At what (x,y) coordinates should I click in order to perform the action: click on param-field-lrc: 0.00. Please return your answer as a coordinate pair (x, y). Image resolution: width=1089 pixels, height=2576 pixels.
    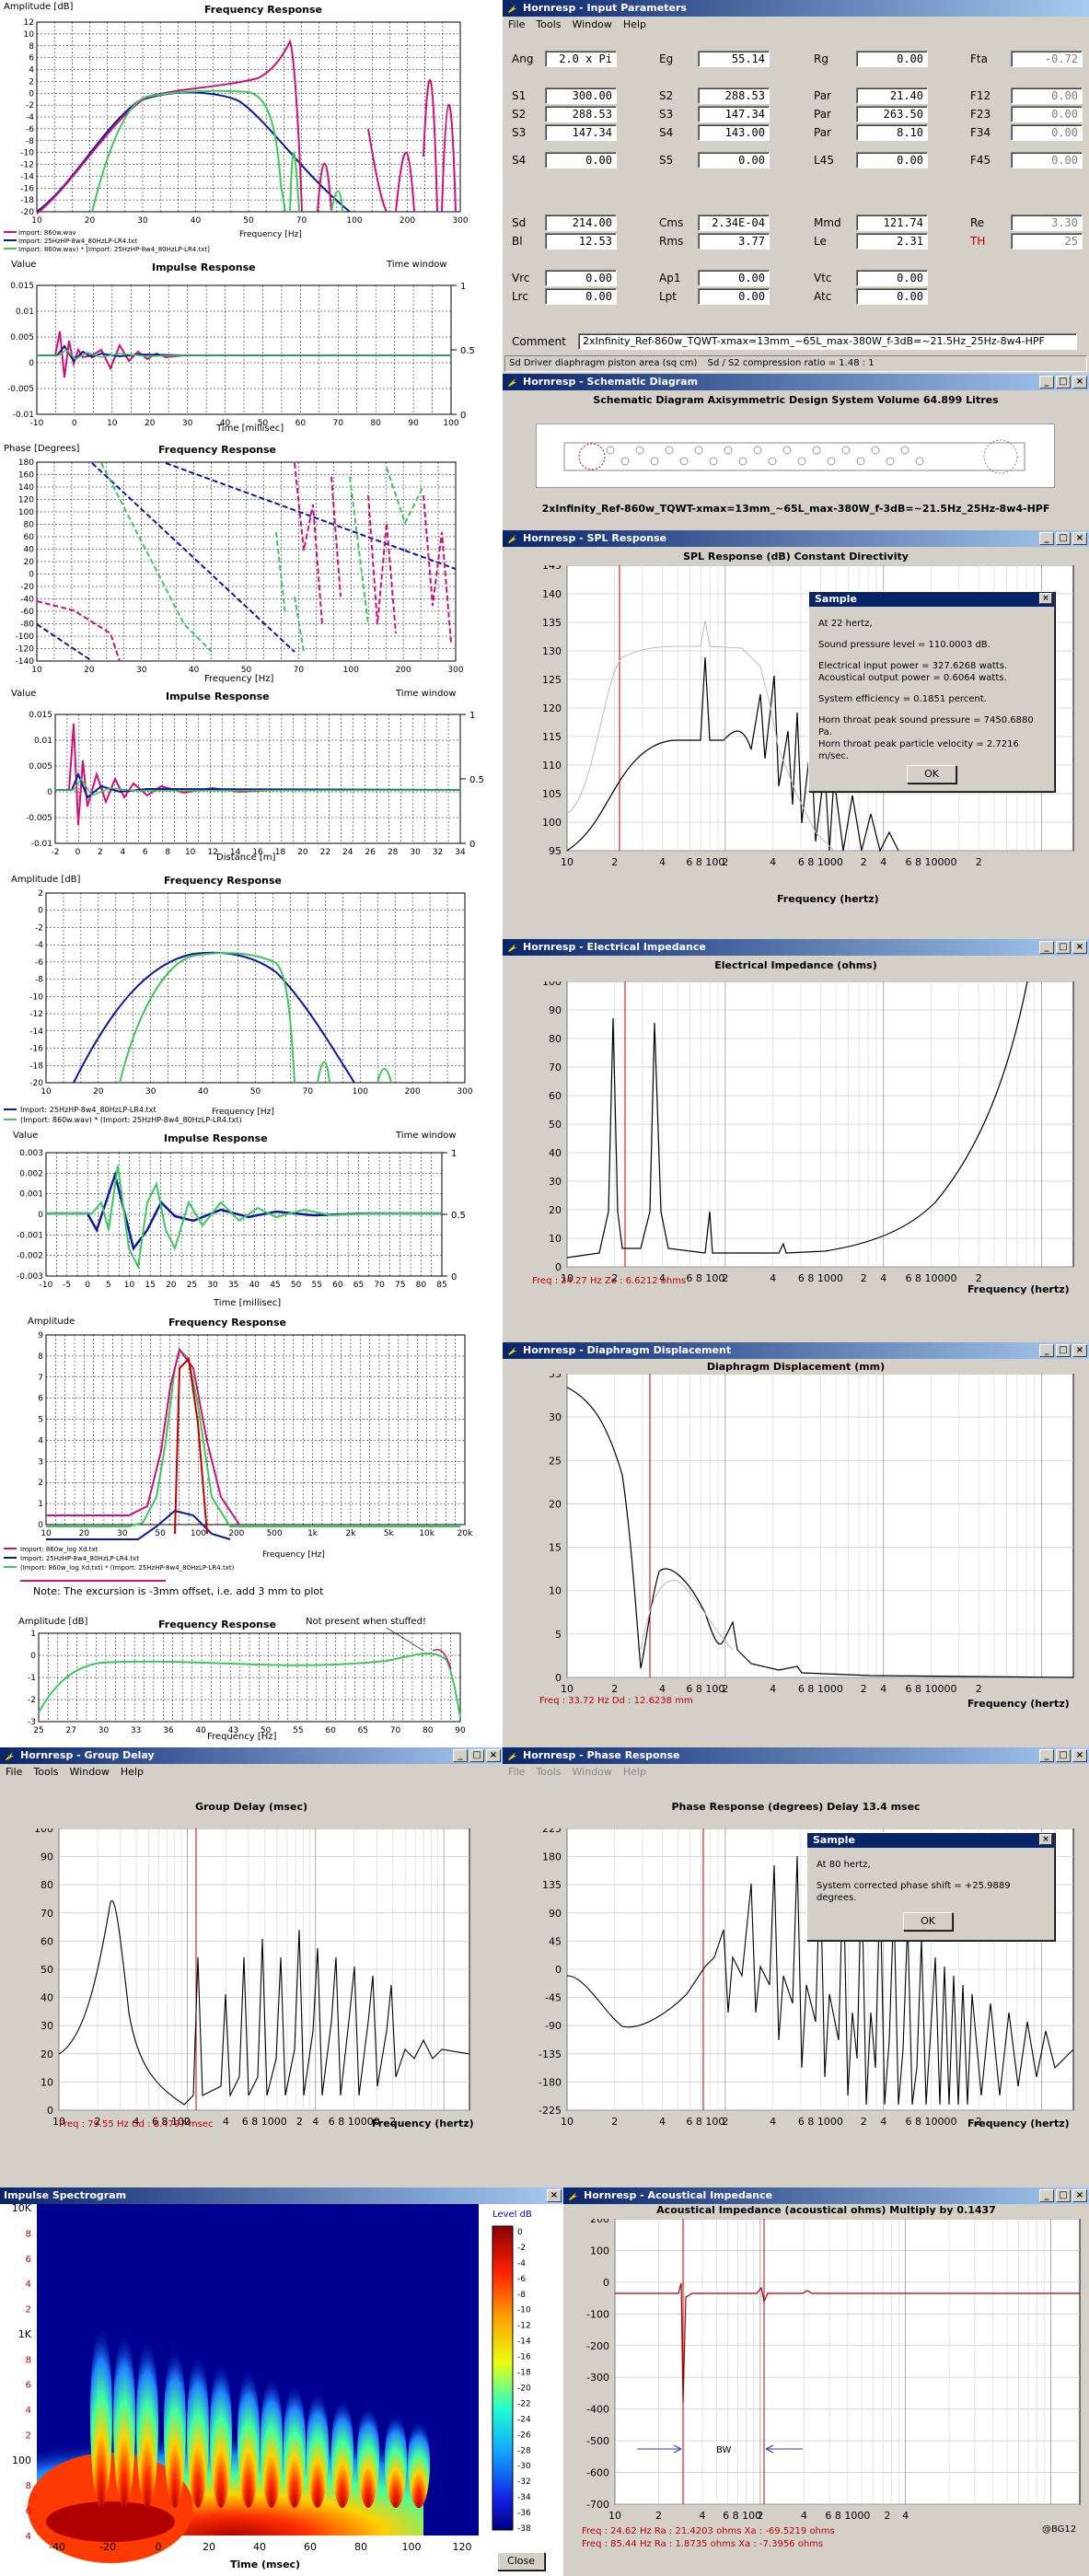
    Looking at the image, I should click on (581, 296).